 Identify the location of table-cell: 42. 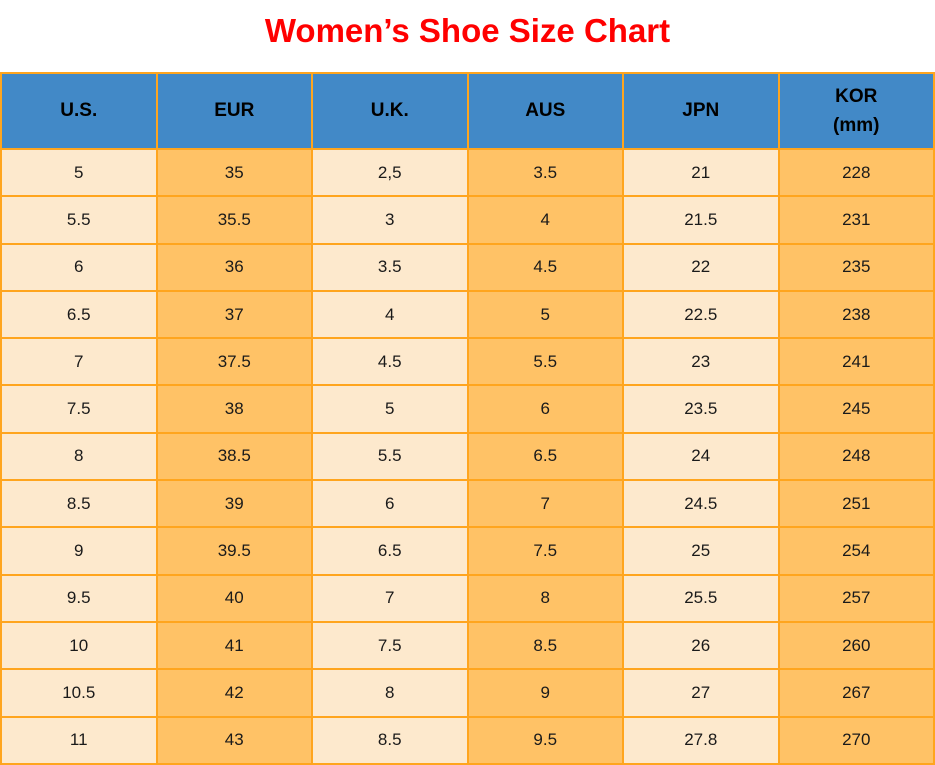
(234, 693).